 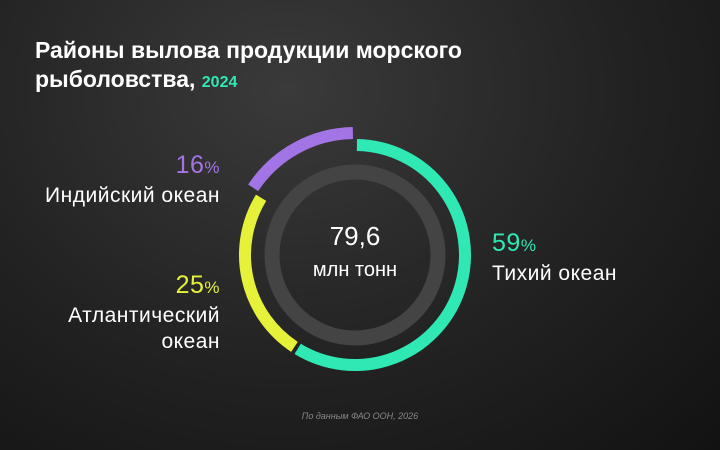 What do you see at coordinates (554, 273) in the screenshot?
I see `category-label: Тихий океан` at bounding box center [554, 273].